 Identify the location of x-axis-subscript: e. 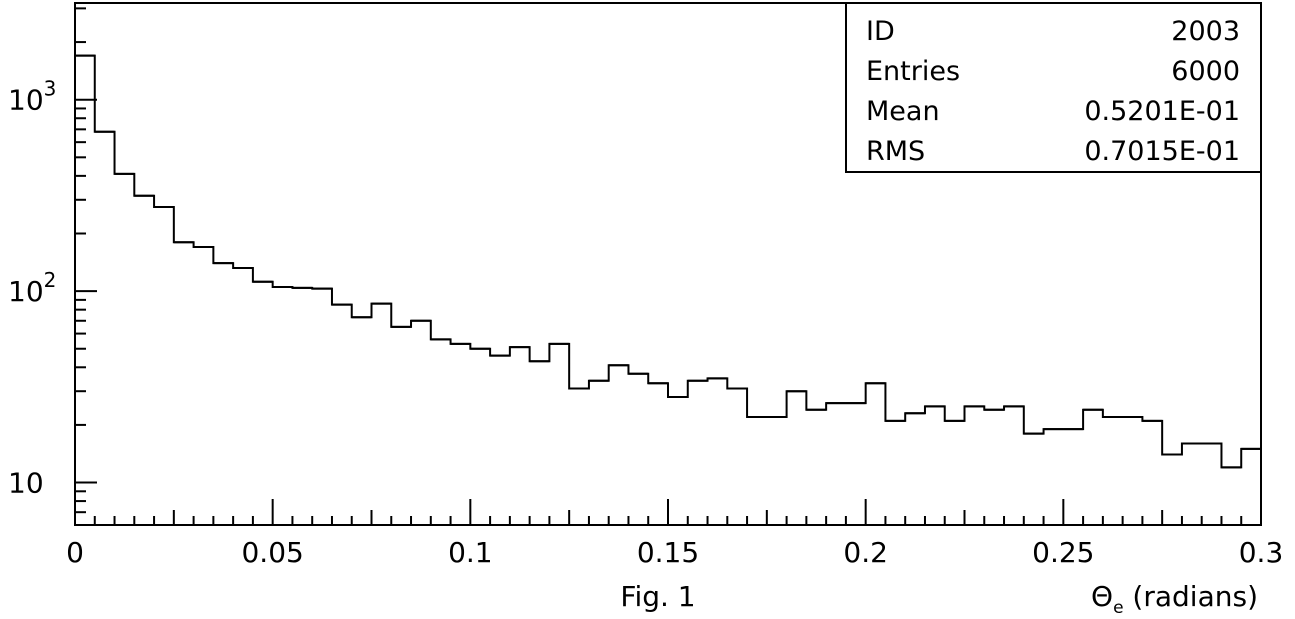
(1118, 608).